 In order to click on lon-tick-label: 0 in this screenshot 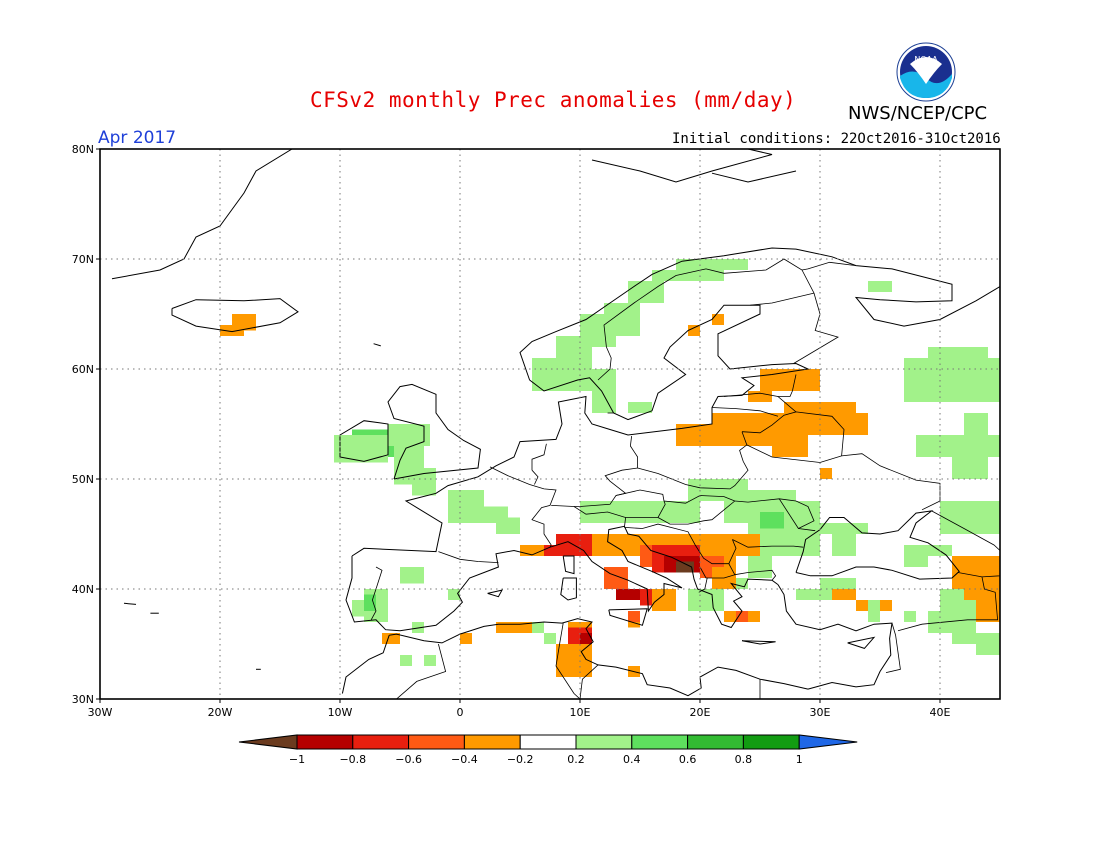, I will do `click(460, 712)`.